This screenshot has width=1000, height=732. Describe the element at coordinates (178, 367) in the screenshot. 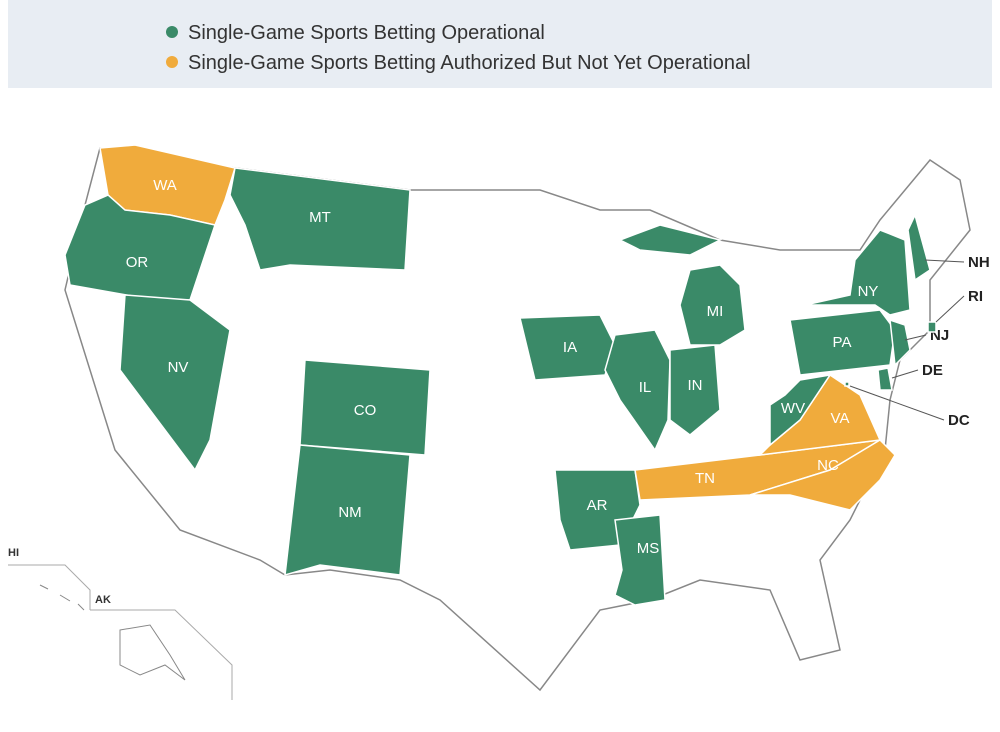

I see `state-label: NV` at that location.